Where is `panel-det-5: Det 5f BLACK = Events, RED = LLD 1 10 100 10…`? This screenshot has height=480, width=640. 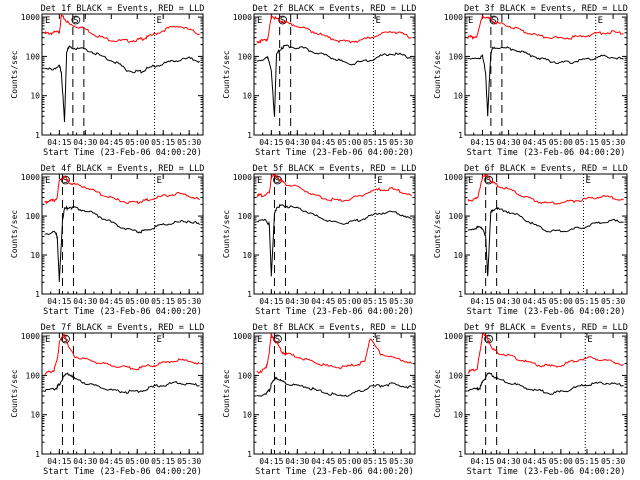 panel-det-5: Det 5f BLACK = Events, RED = LLD 1 10 100 10… is located at coordinates (319, 240).